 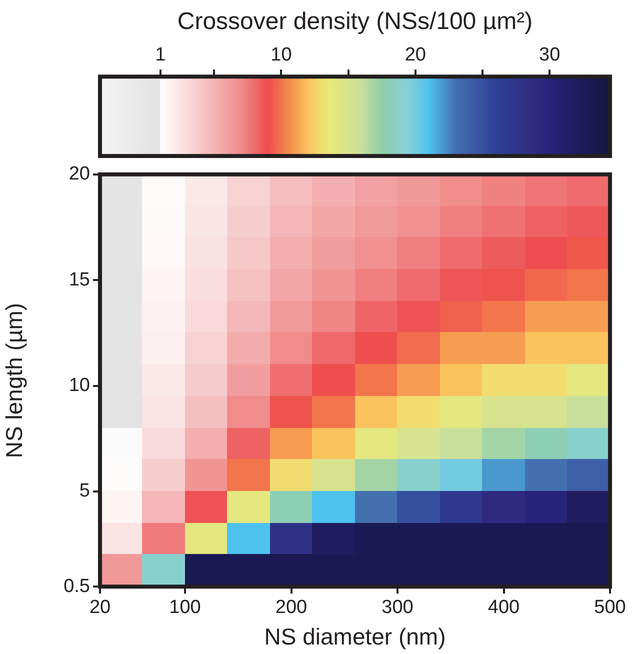 What do you see at coordinates (185, 607) in the screenshot?
I see `x-tick-label: 100` at bounding box center [185, 607].